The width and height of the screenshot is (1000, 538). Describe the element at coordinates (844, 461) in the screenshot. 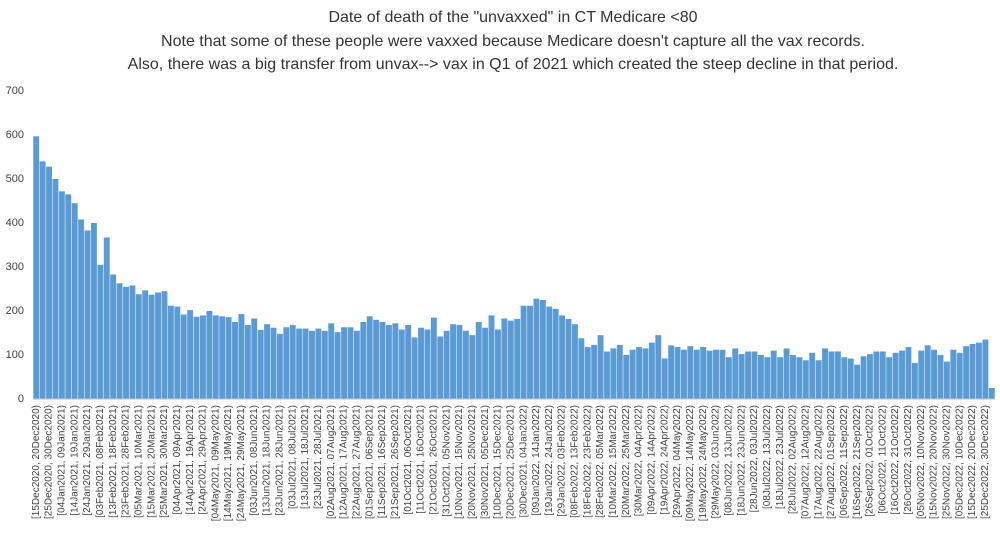

I see `x-tick-label: [06Sep2022, 11Sep2022)` at that location.